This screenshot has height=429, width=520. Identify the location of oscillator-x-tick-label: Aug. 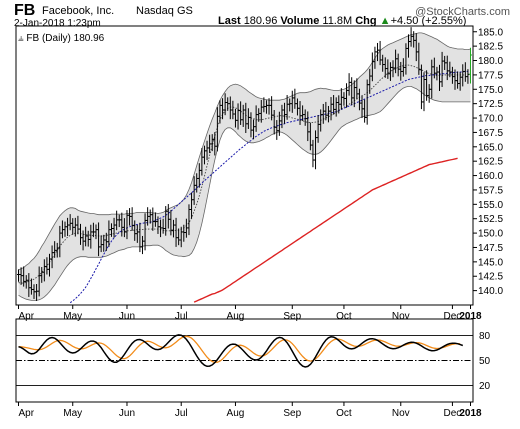
(236, 413).